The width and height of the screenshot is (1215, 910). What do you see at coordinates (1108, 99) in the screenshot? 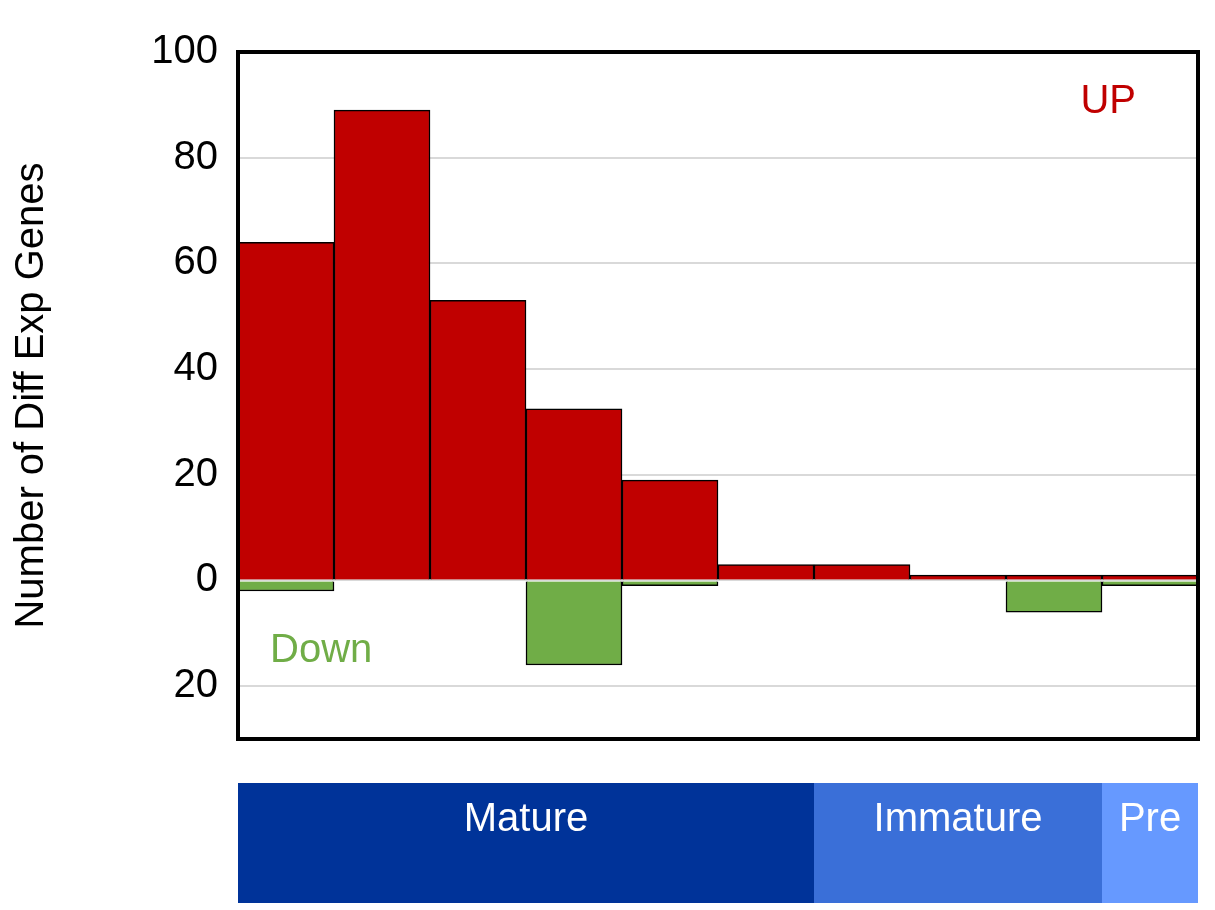
I see `annotation: UP` at bounding box center [1108, 99].